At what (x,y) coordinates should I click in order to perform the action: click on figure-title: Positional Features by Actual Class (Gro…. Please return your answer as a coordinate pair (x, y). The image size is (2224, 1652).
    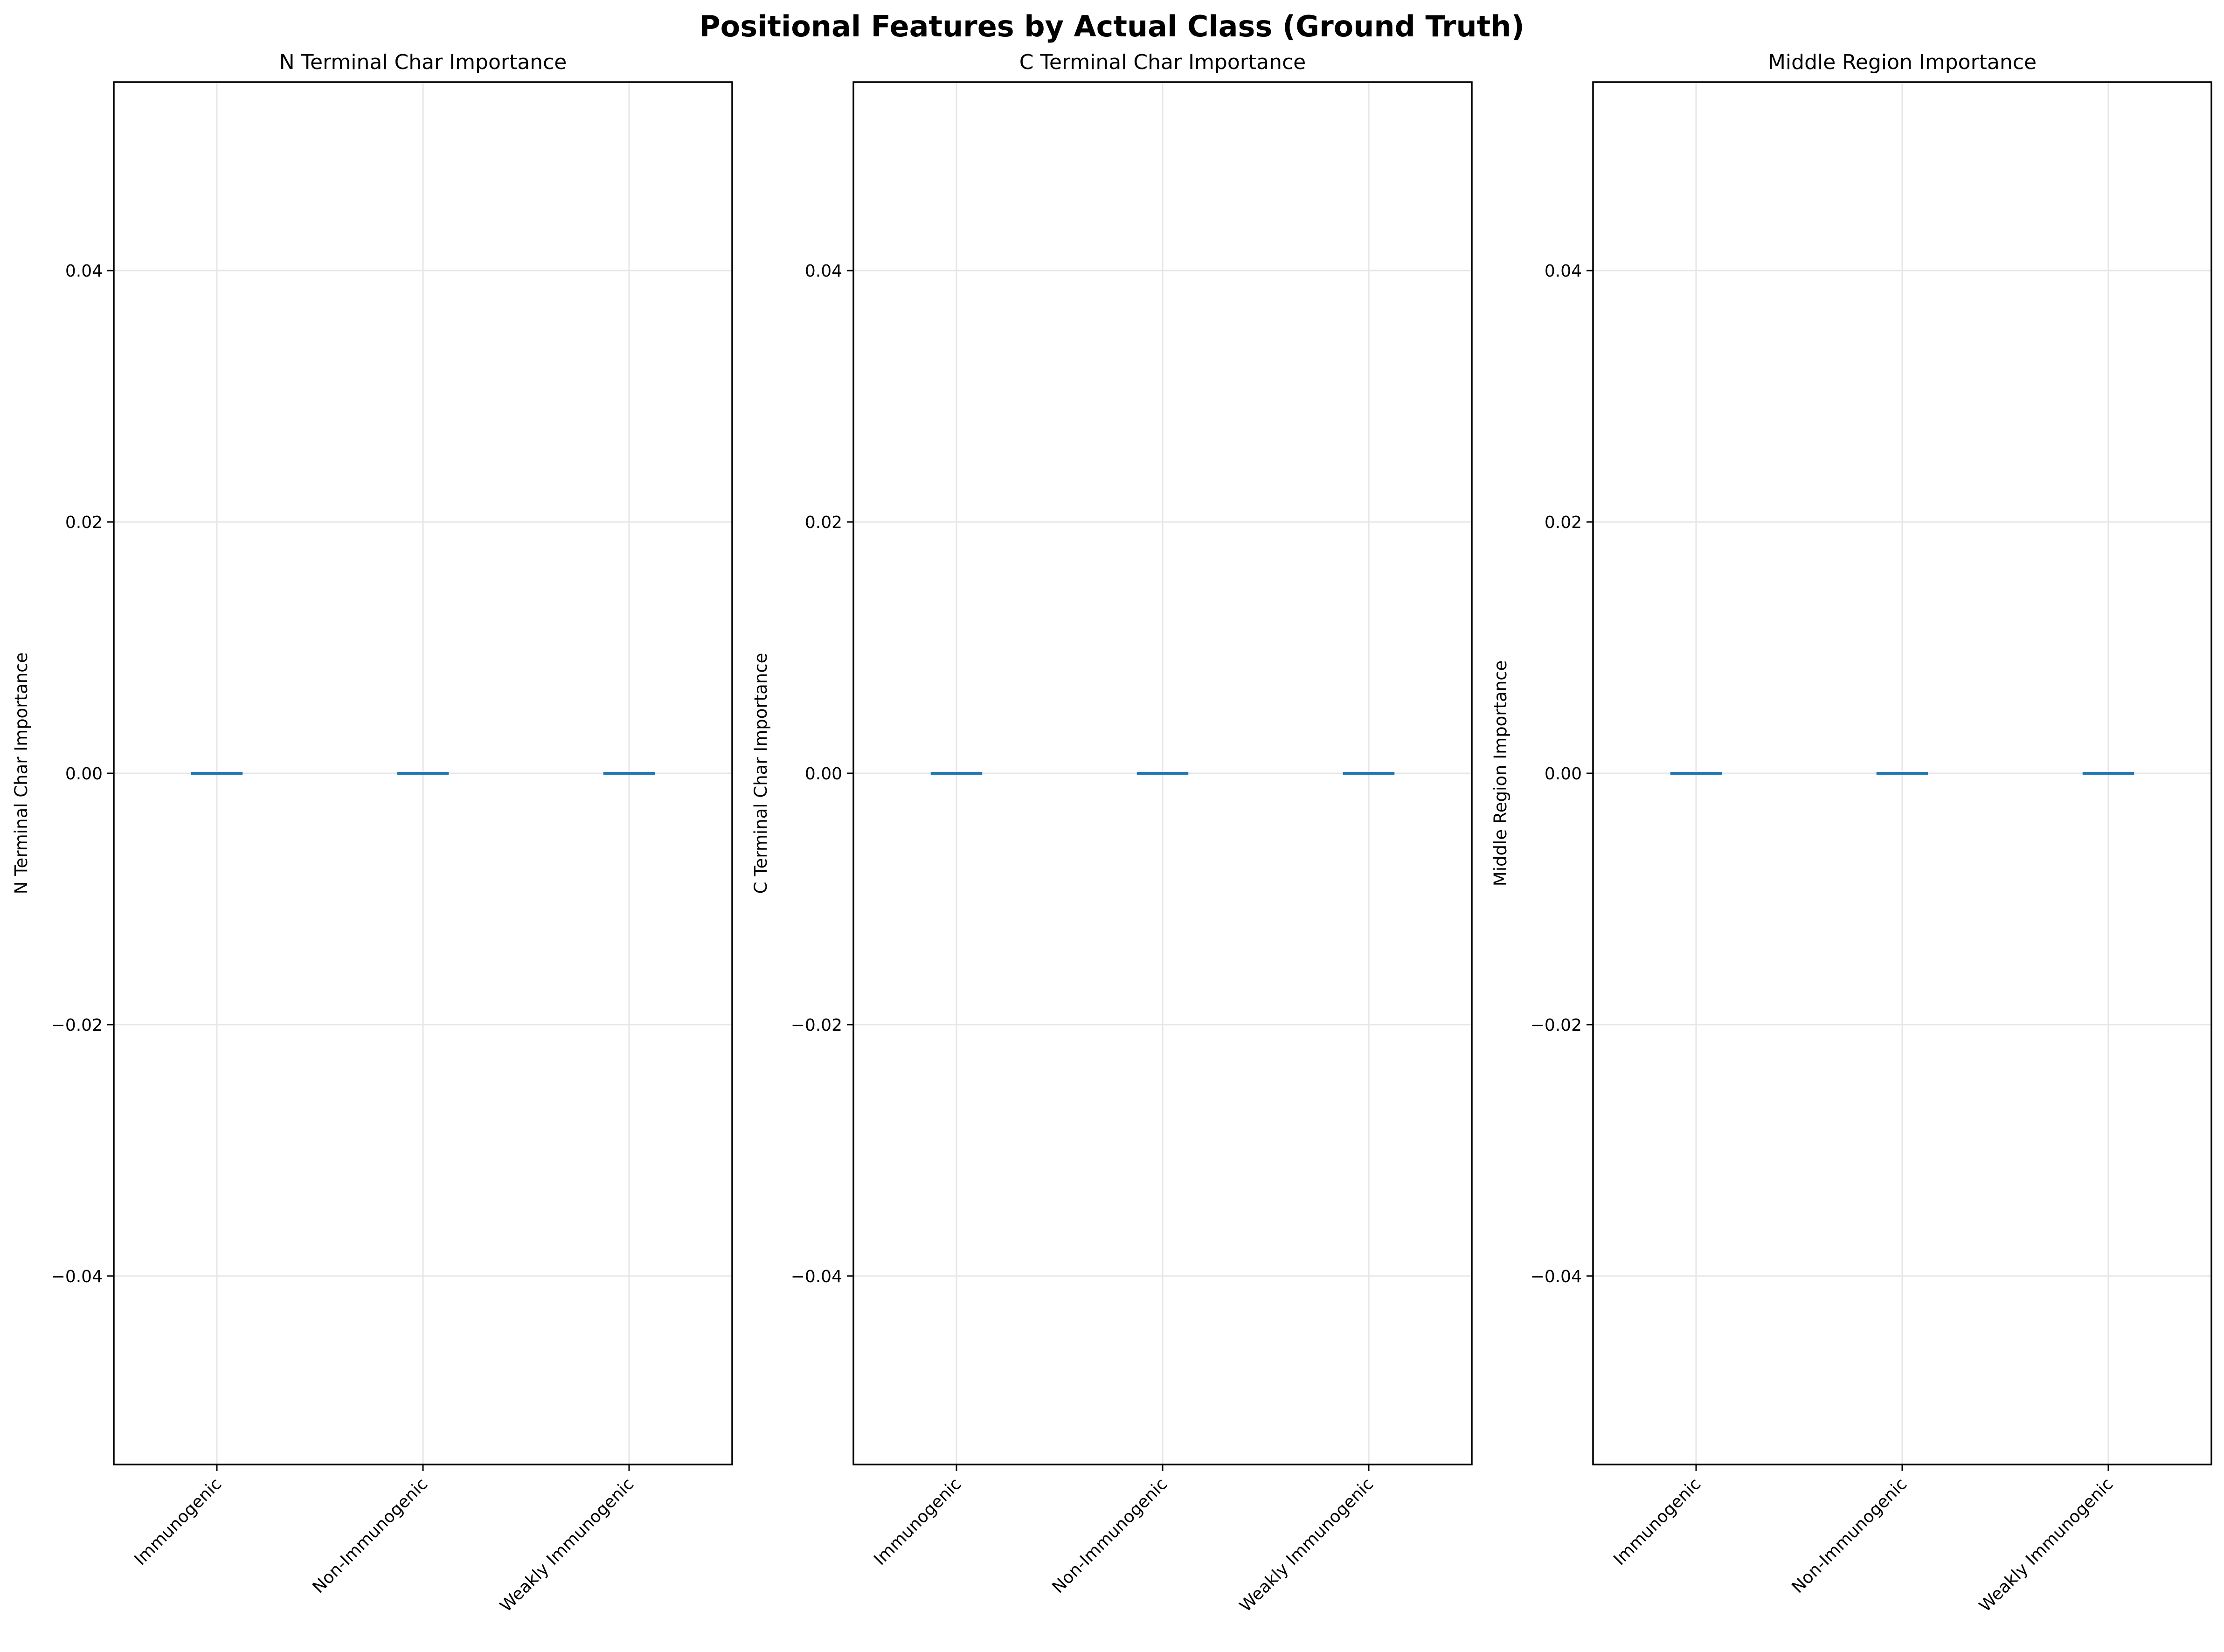
    Looking at the image, I should click on (1111, 26).